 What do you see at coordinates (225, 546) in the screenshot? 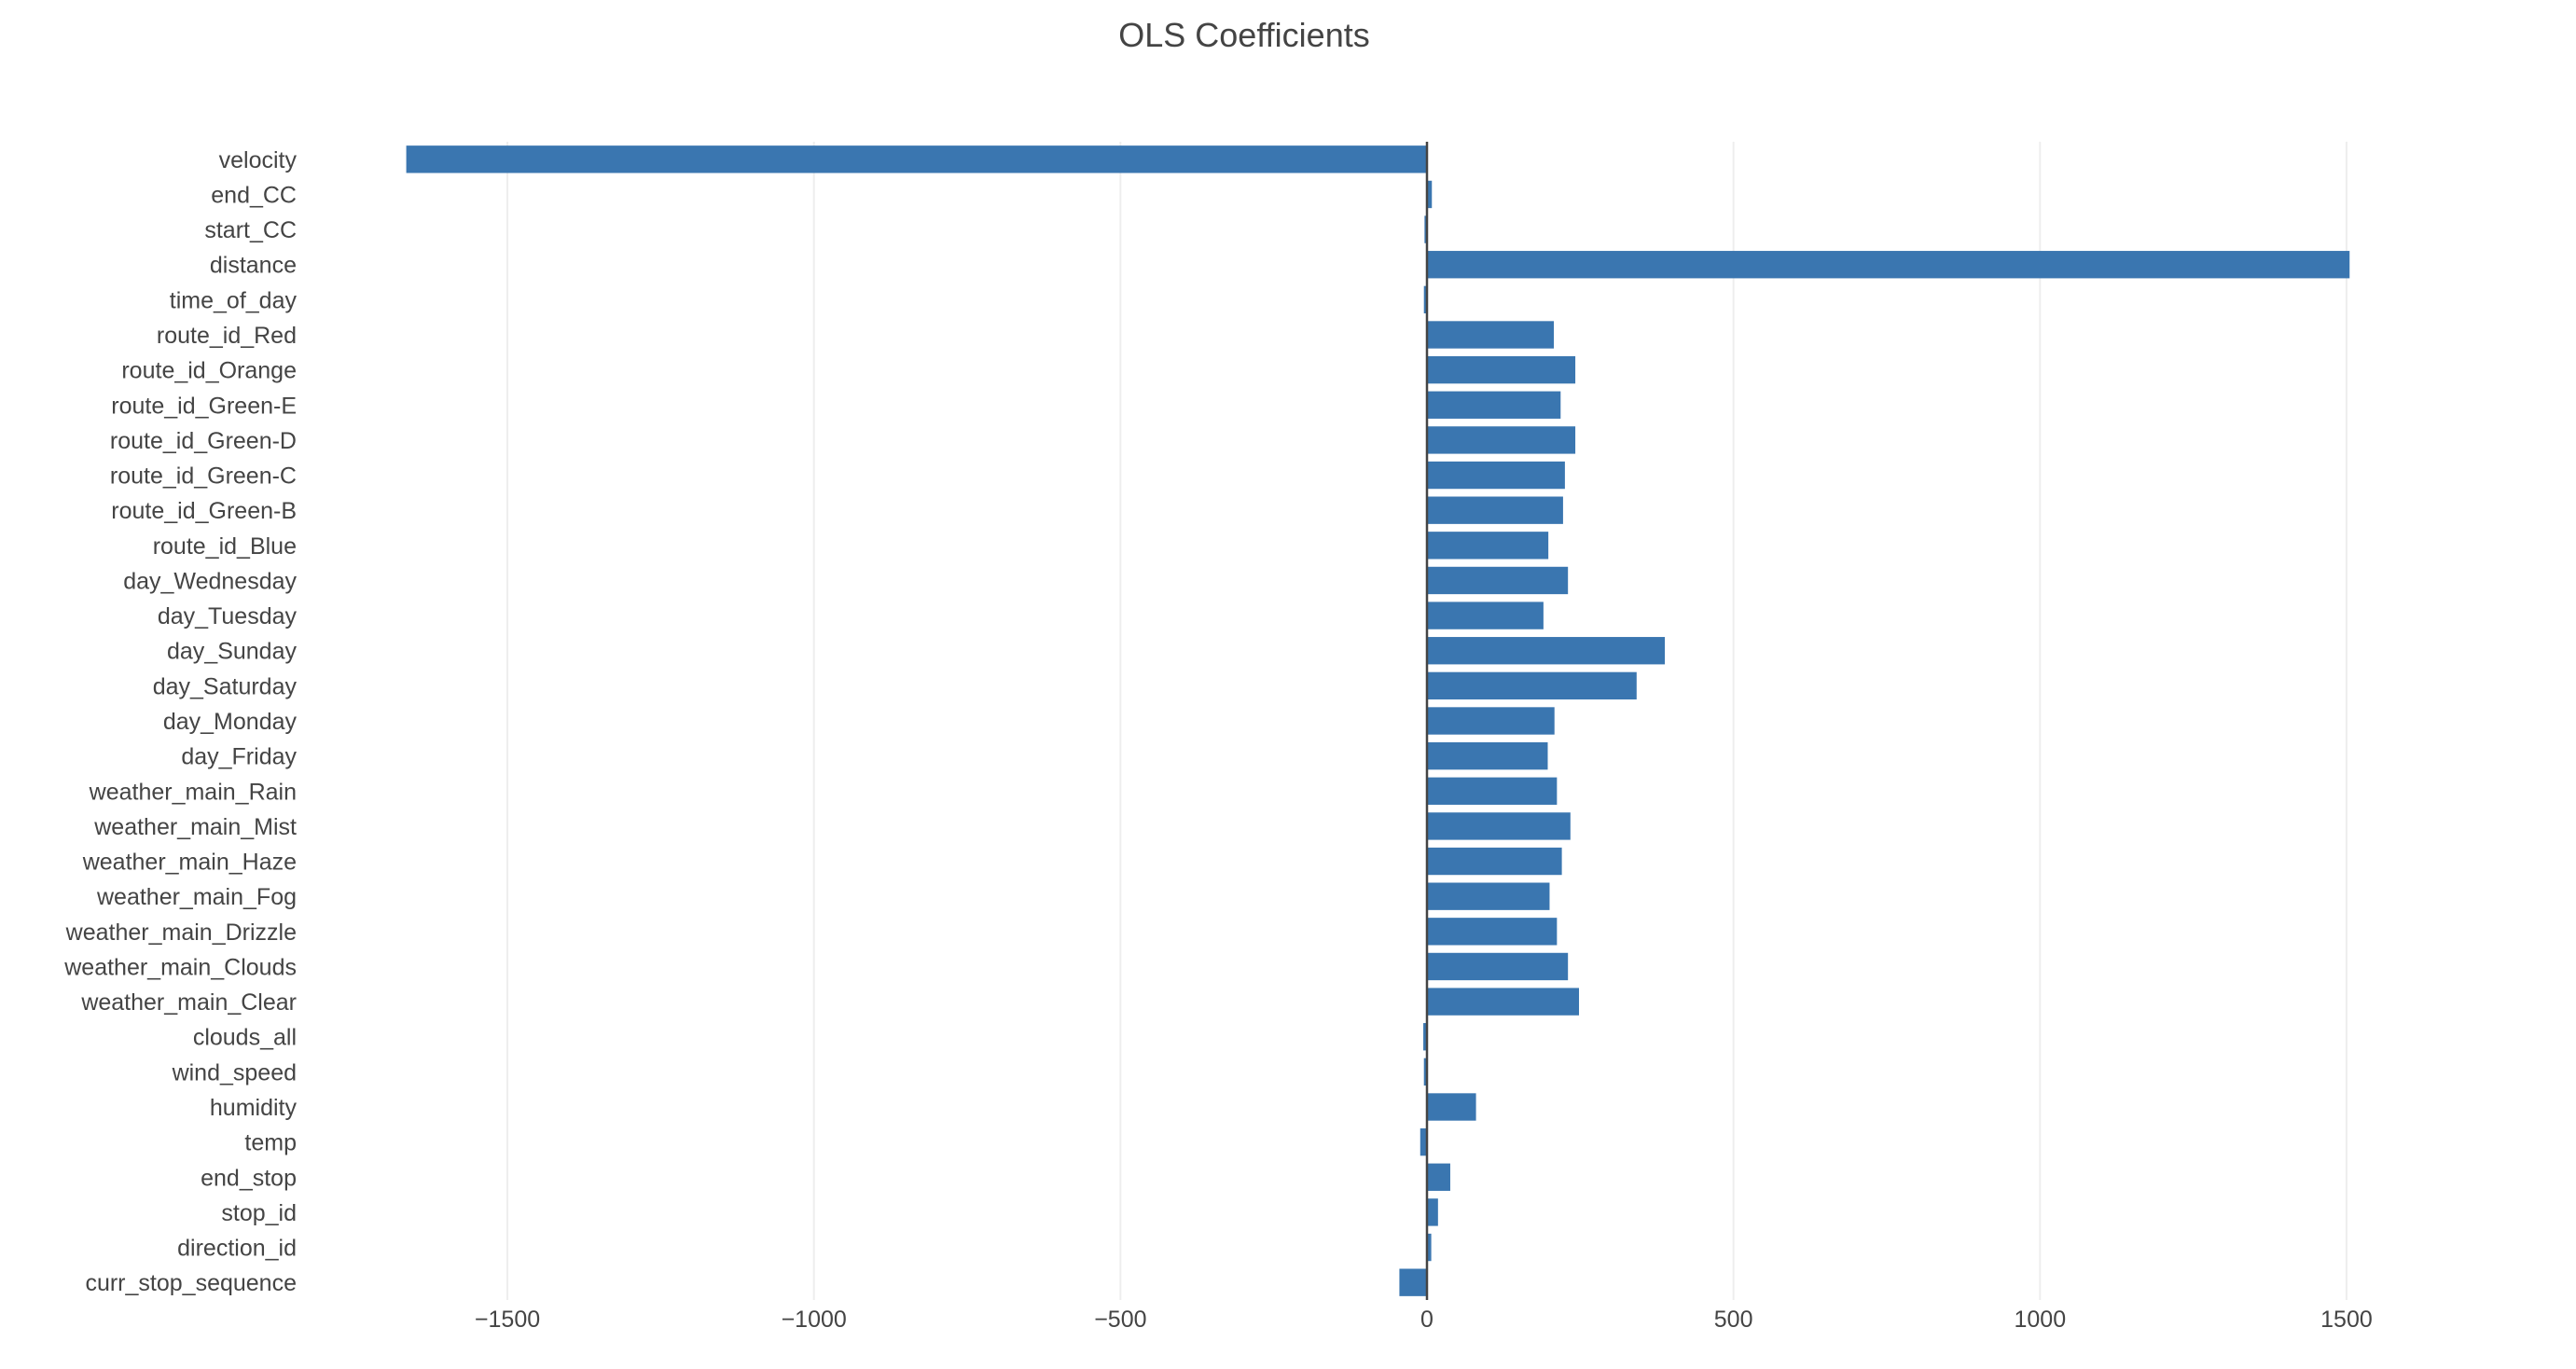
I see `y-tick-label: route_id_Blue` at bounding box center [225, 546].